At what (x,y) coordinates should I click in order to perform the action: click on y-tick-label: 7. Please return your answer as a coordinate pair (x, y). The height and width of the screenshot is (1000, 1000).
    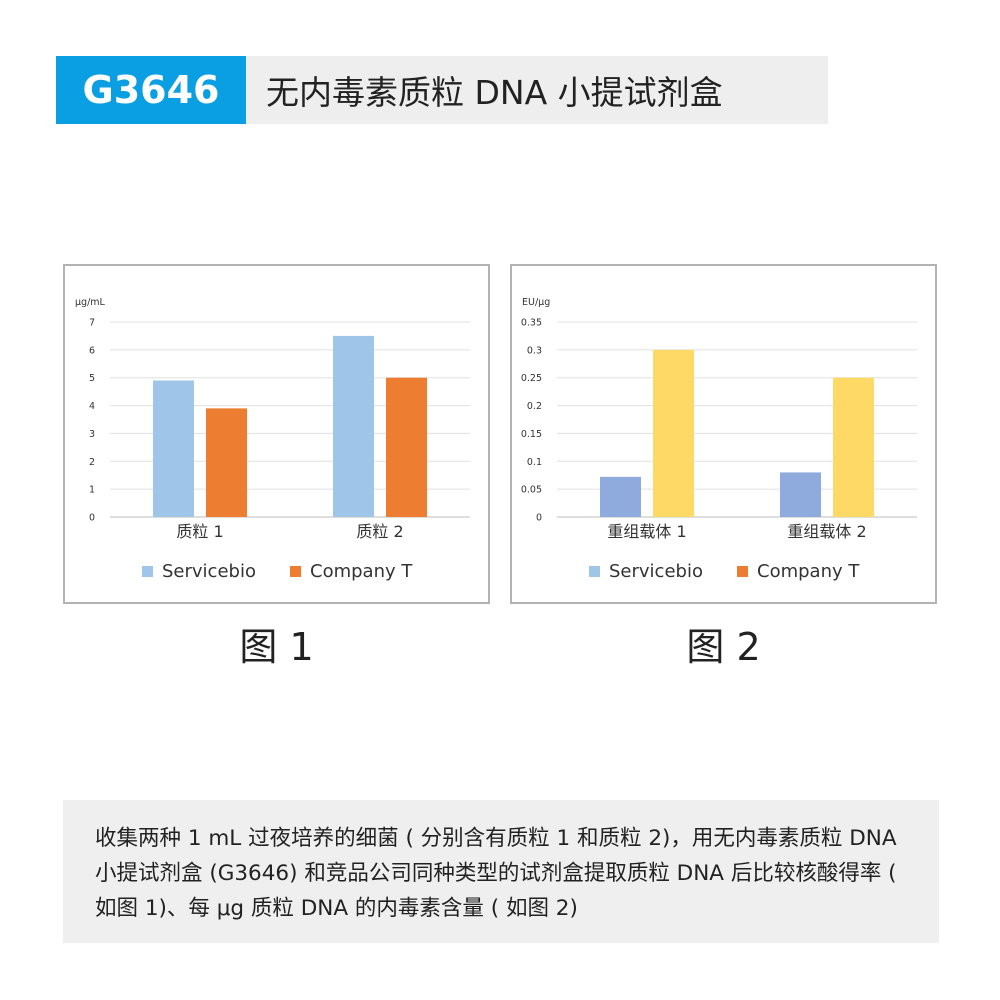
    Looking at the image, I should click on (92, 323).